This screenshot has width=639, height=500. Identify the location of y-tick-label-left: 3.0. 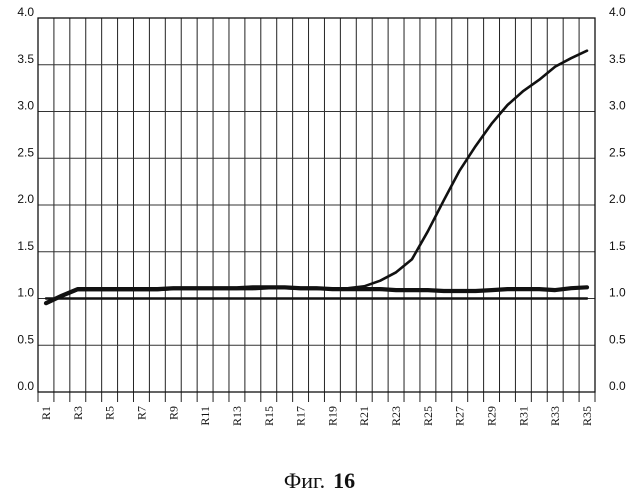
(25, 106).